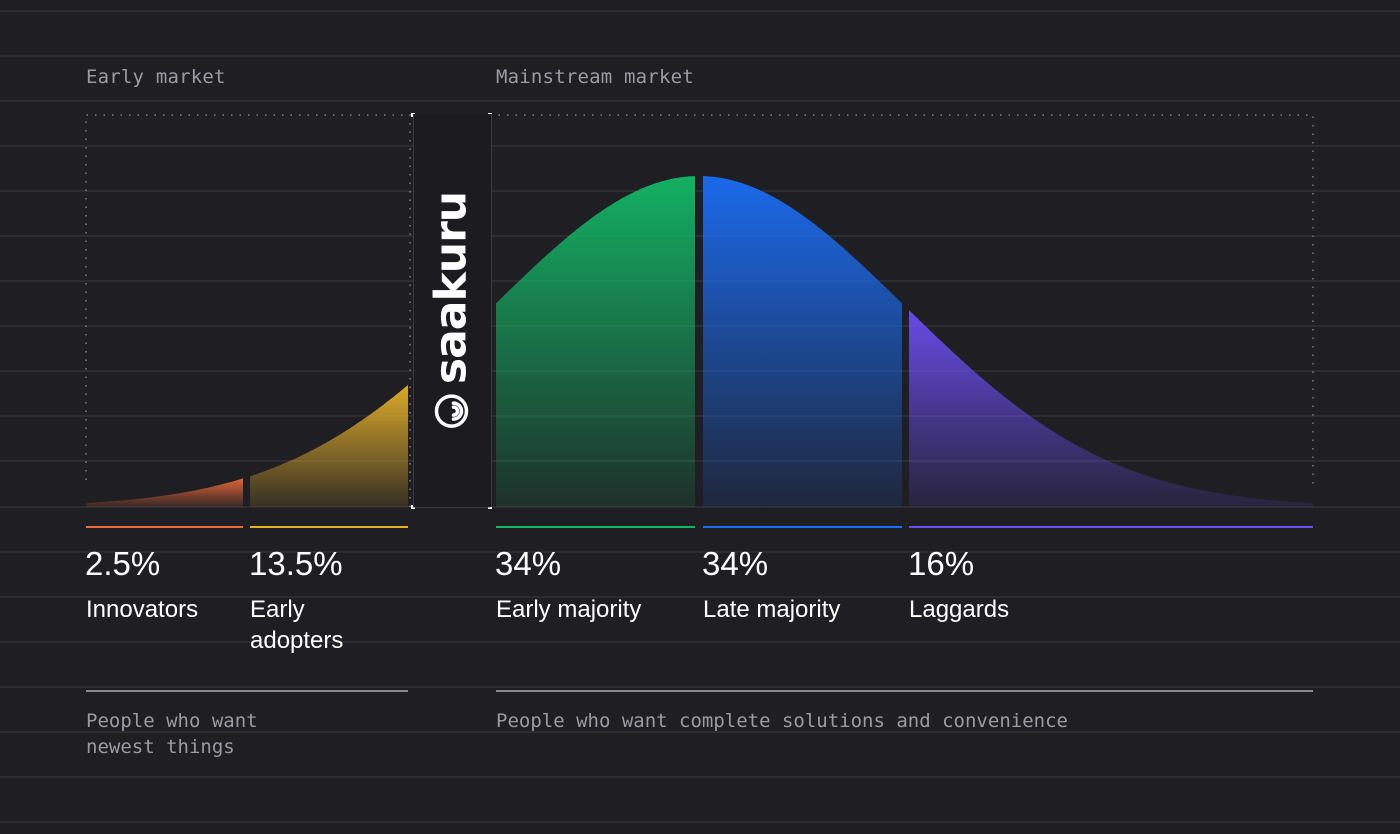  I want to click on laggards-percent: 16%, so click(941, 563).